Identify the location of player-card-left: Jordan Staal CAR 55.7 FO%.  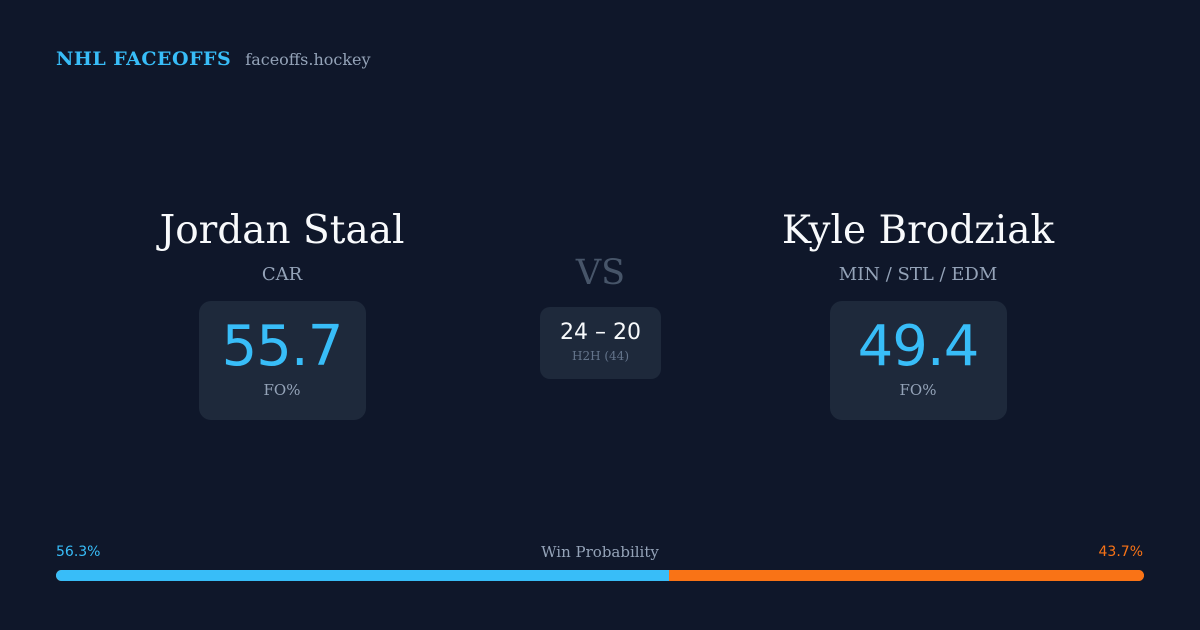
(282, 312).